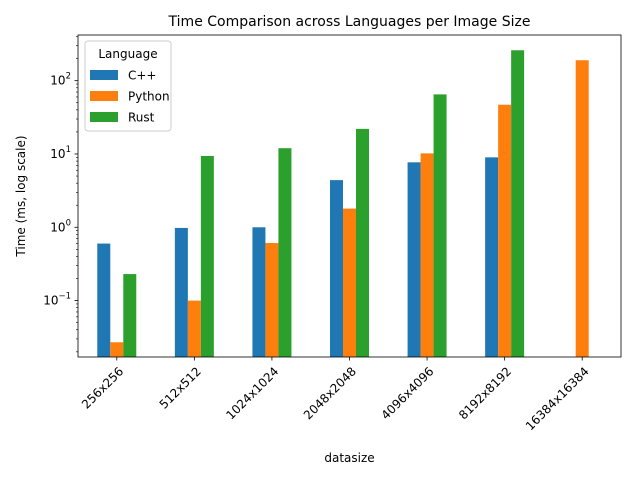 The height and width of the screenshot is (484, 640). I want to click on bar-c-2048x2048, so click(336, 268).